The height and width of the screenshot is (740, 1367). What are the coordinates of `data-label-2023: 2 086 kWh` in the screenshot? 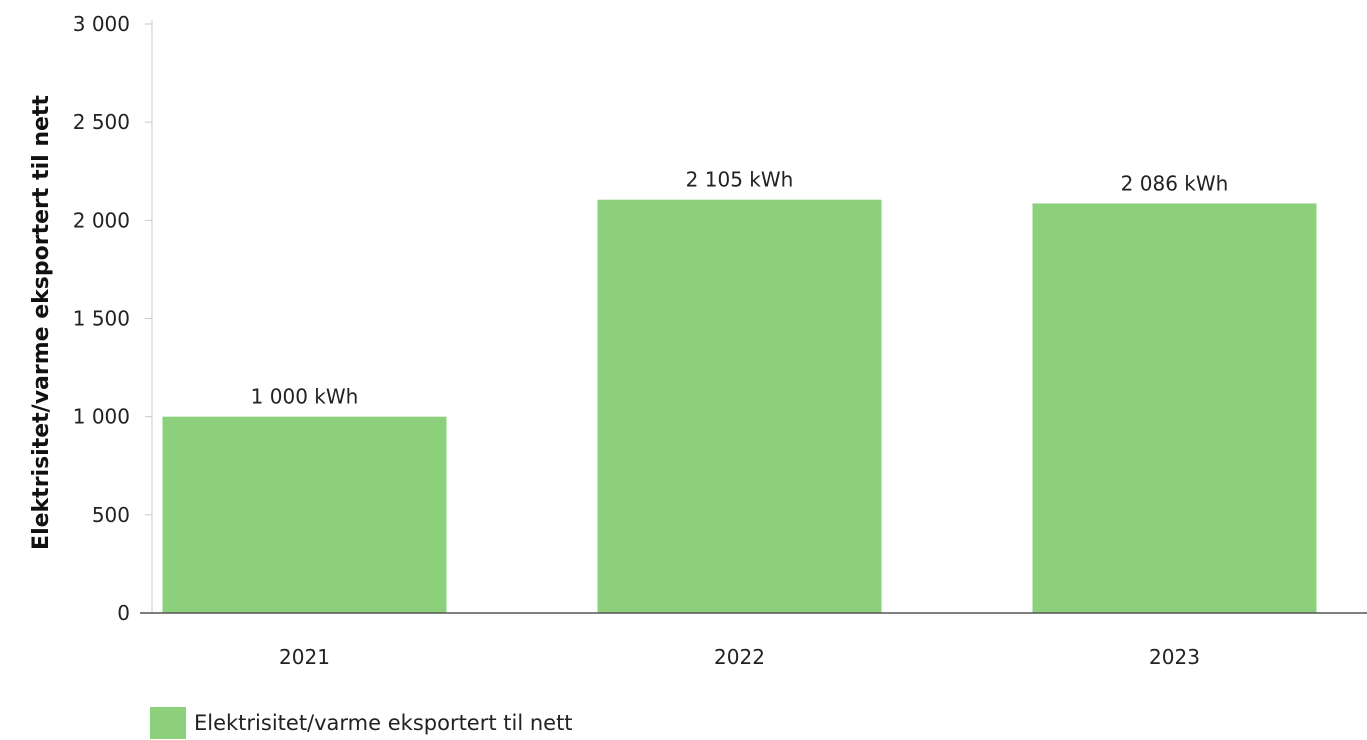 It's located at (1175, 183).